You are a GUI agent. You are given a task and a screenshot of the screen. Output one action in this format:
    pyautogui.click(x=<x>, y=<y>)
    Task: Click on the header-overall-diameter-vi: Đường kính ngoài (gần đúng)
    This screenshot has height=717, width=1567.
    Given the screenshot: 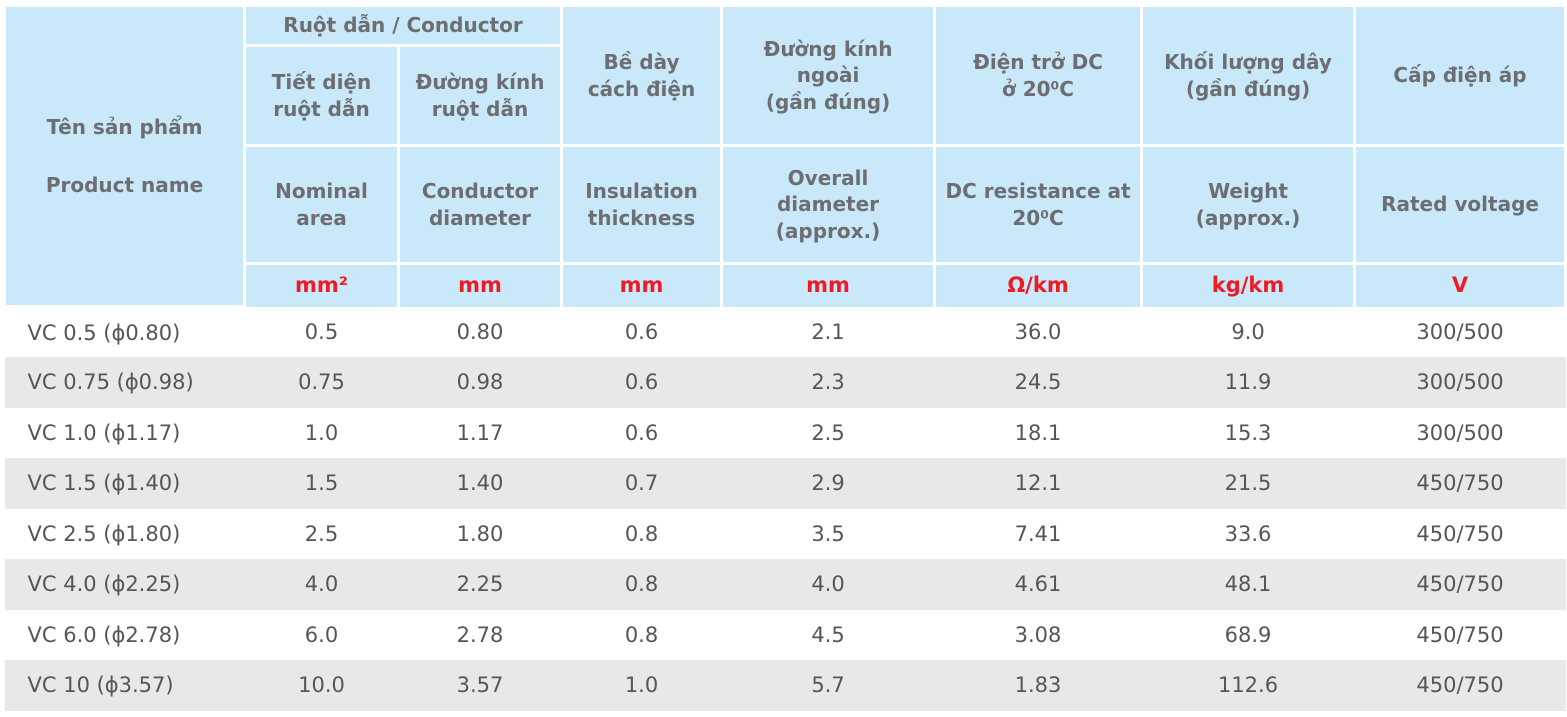 What is the action you would take?
    pyautogui.click(x=828, y=75)
    